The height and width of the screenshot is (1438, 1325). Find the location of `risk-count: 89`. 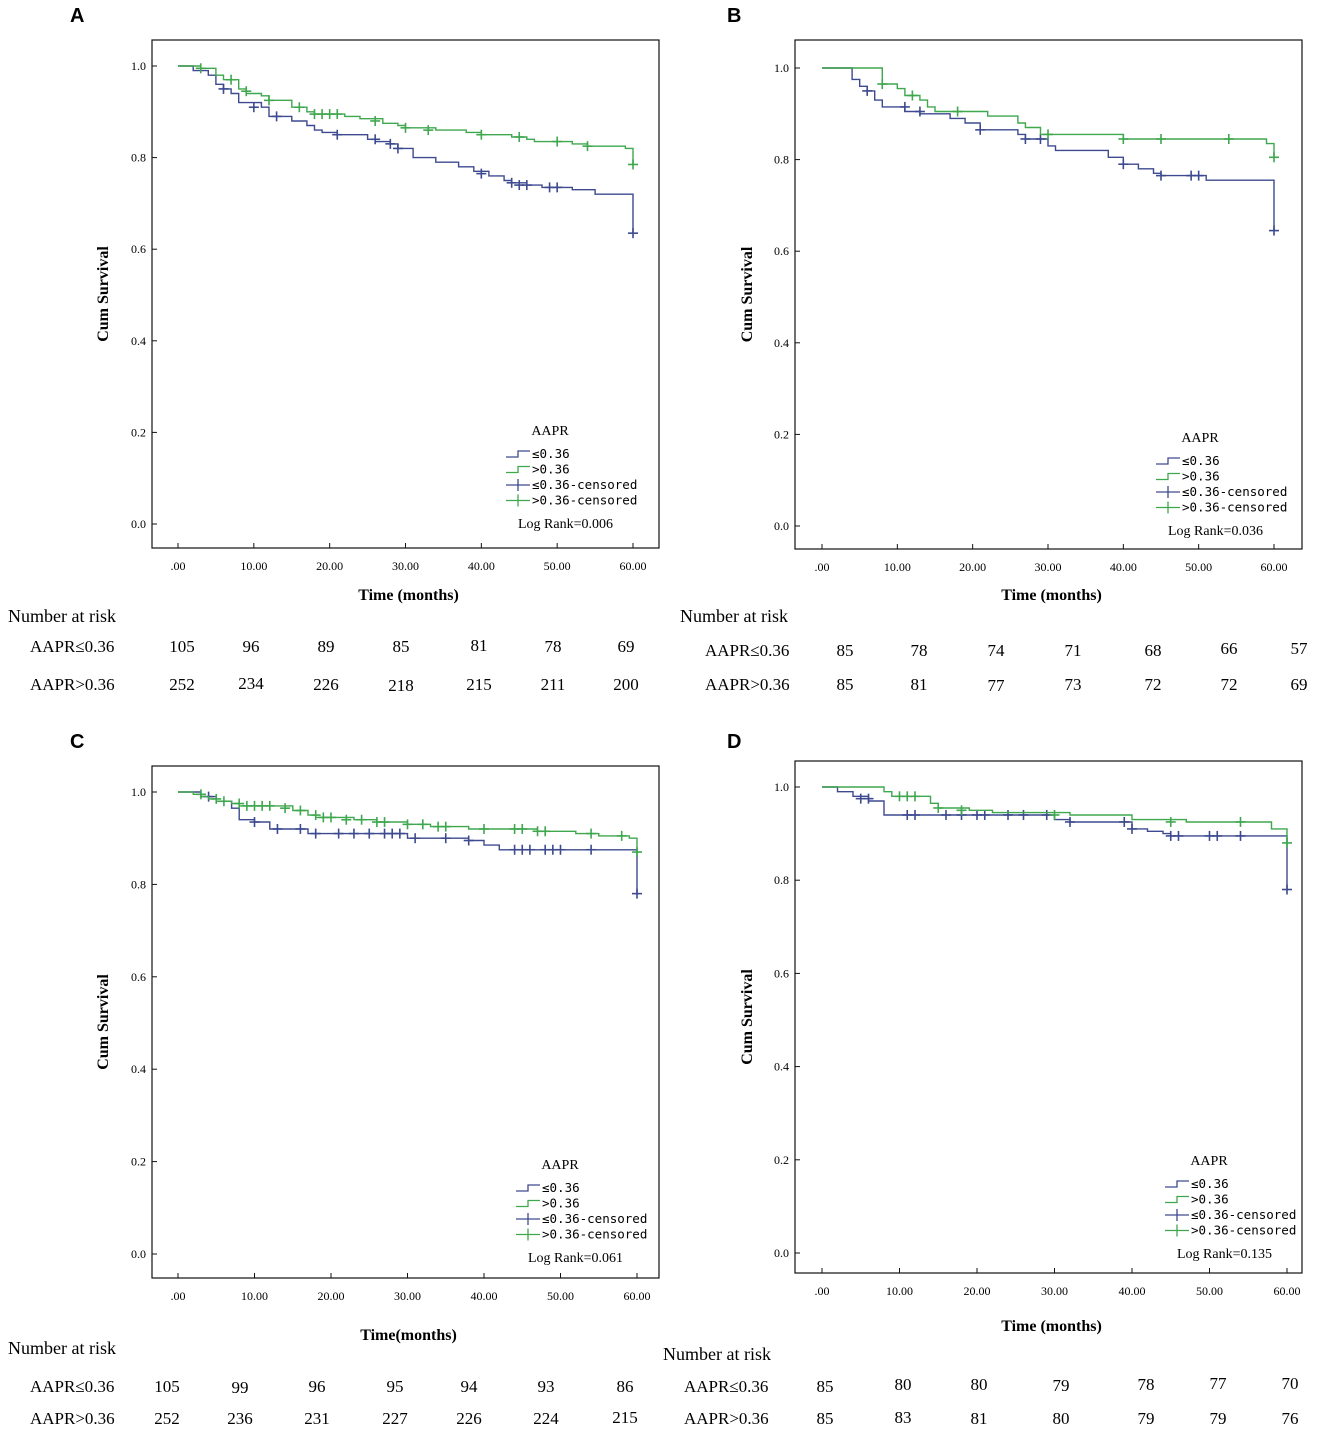

risk-count: 89 is located at coordinates (326, 646).